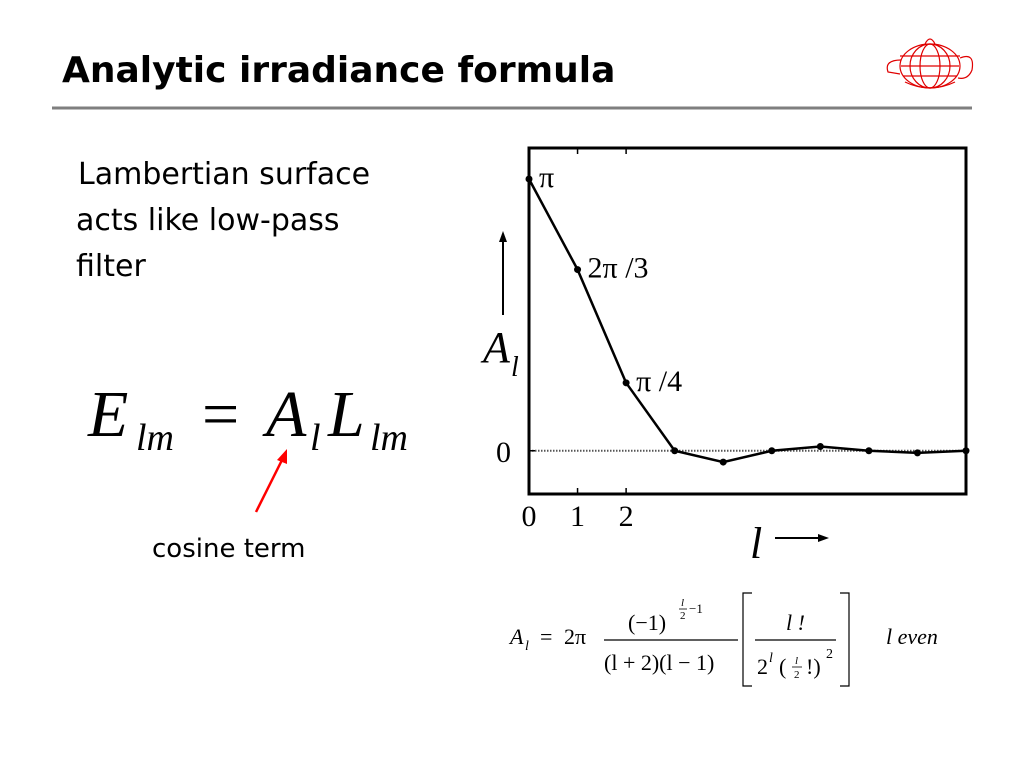  What do you see at coordinates (930, 63) in the screenshot?
I see `teapot-icon` at bounding box center [930, 63].